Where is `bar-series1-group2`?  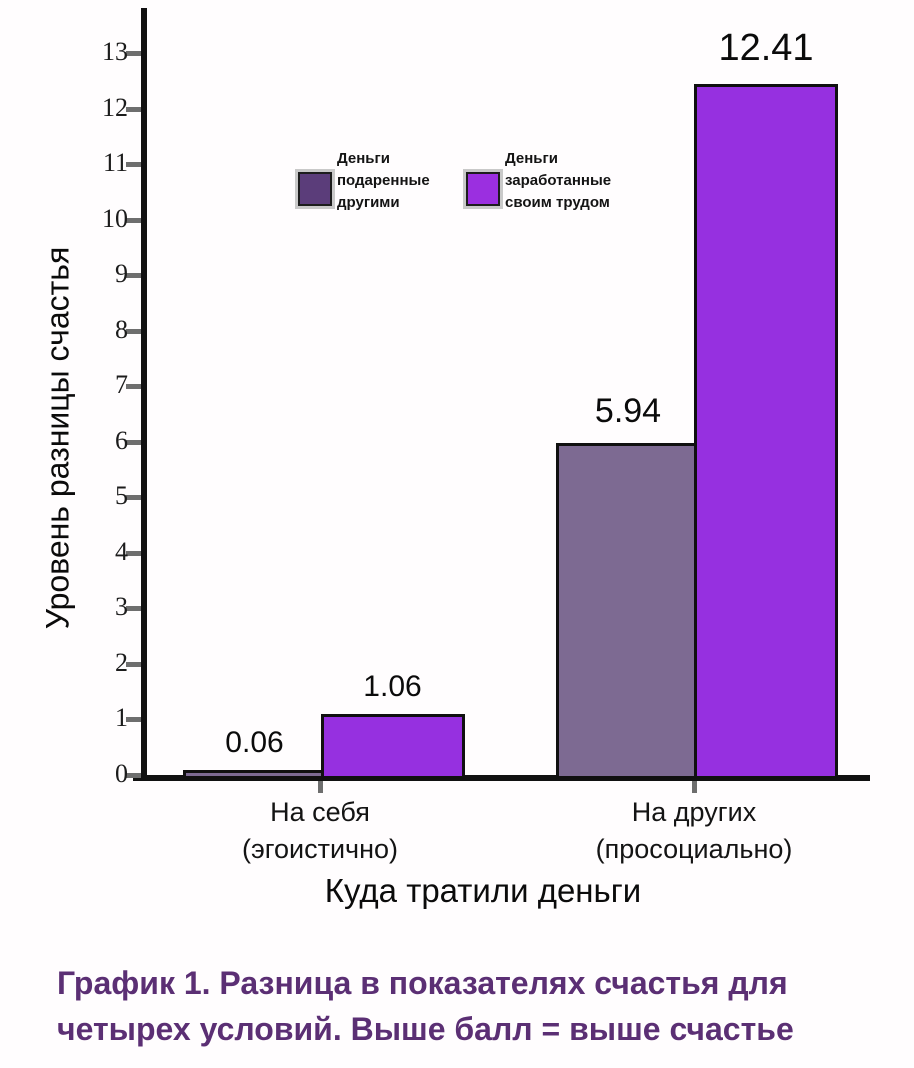
bar-series1-group2 is located at coordinates (628, 611).